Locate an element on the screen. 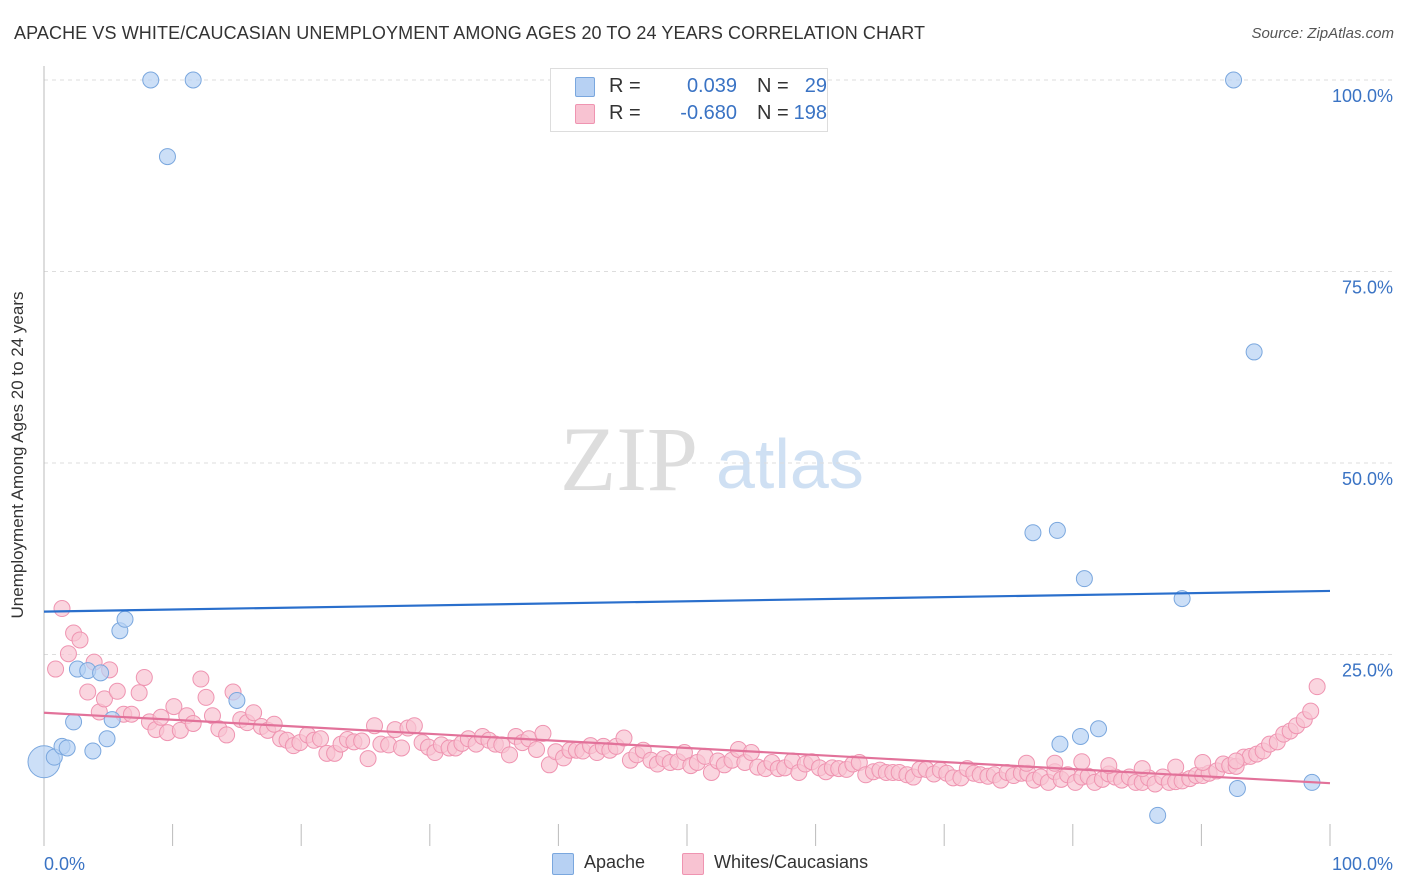 The width and height of the screenshot is (1406, 892). r-value: -0.680 is located at coordinates (708, 113).